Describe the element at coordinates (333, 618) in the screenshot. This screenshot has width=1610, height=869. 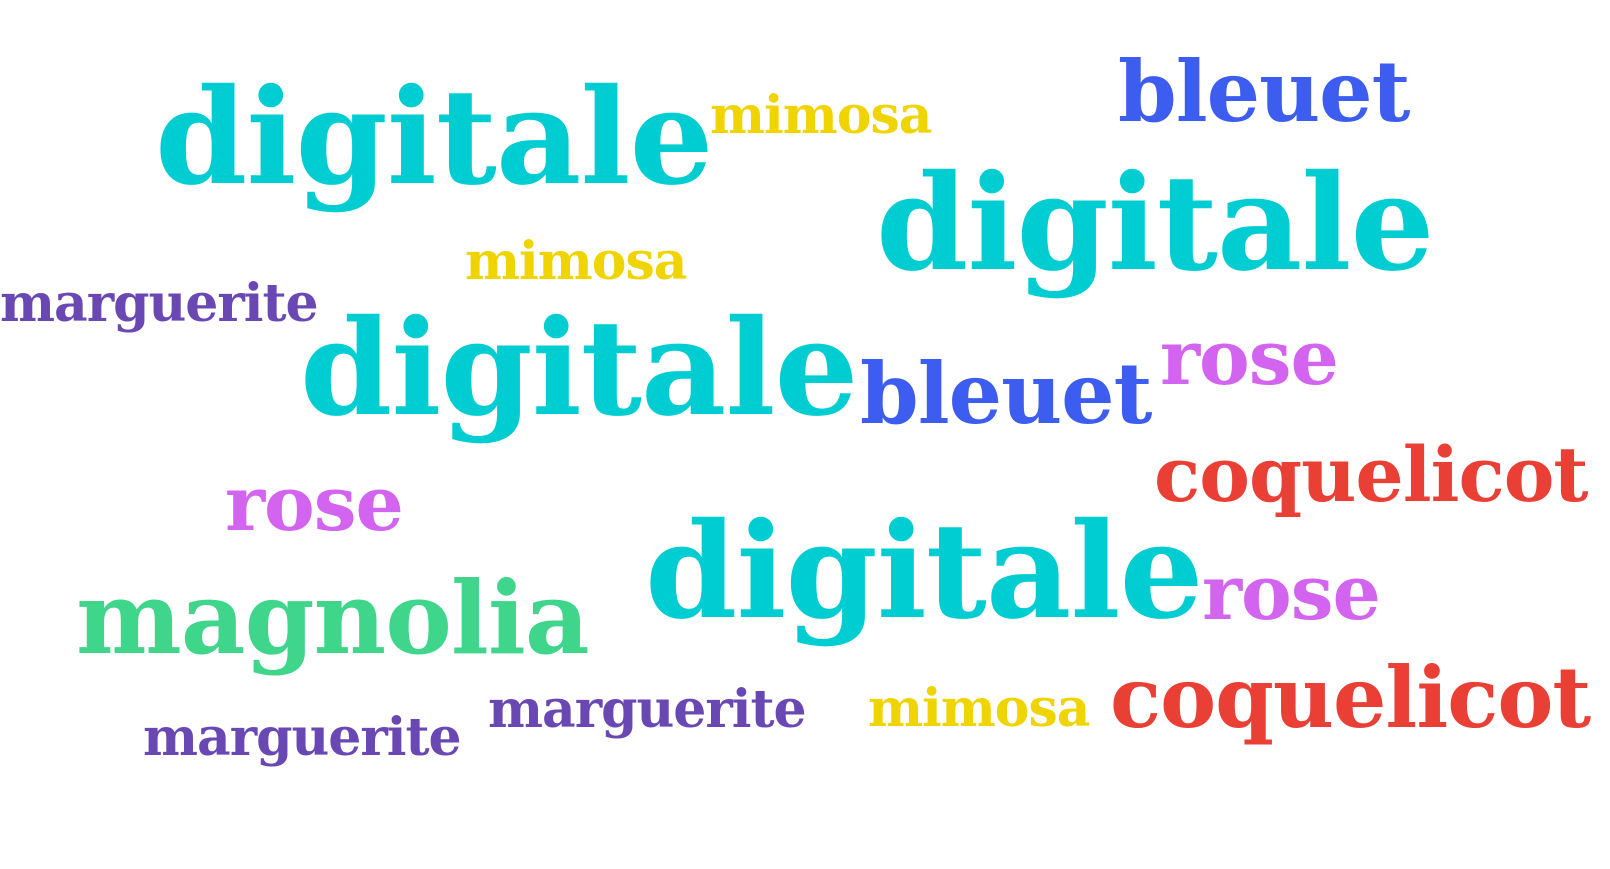
I see `word-magnolia: magnolia` at that location.